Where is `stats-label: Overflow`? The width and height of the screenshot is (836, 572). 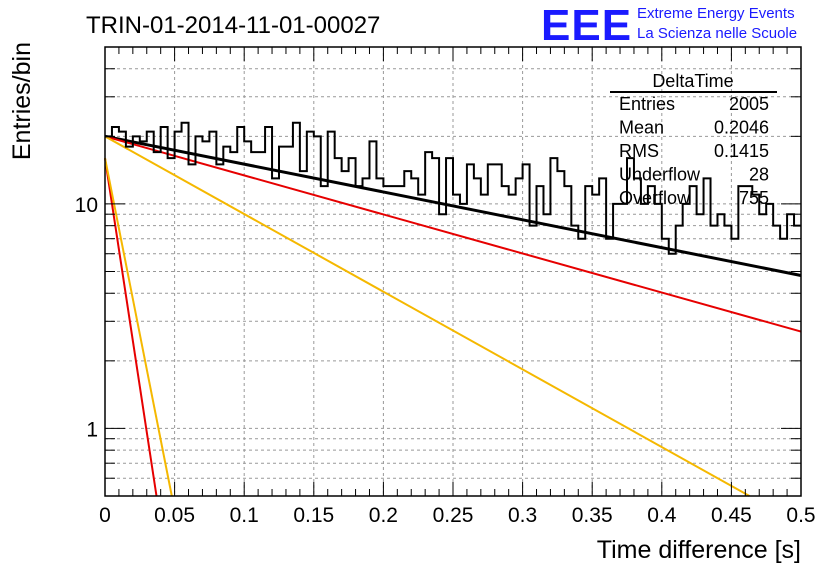 stats-label: Overflow is located at coordinates (655, 198).